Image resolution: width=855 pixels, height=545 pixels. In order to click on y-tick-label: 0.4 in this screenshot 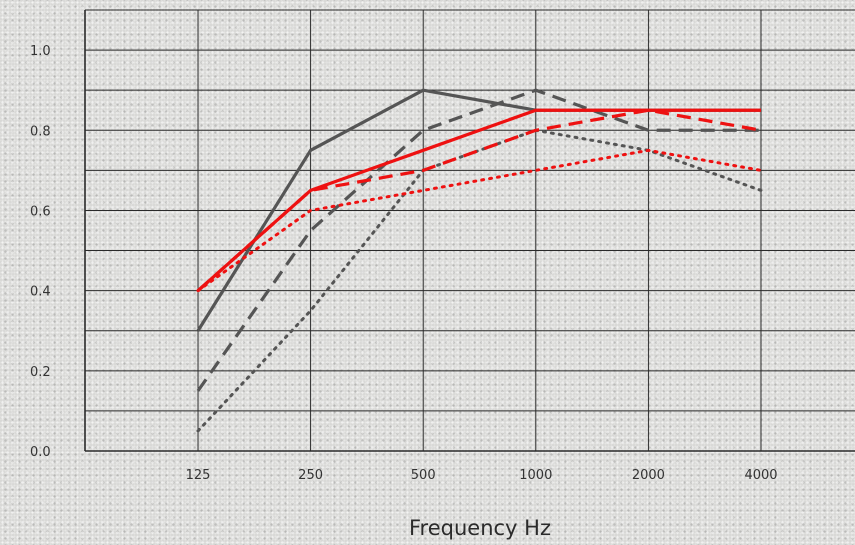, I will do `click(40, 292)`.